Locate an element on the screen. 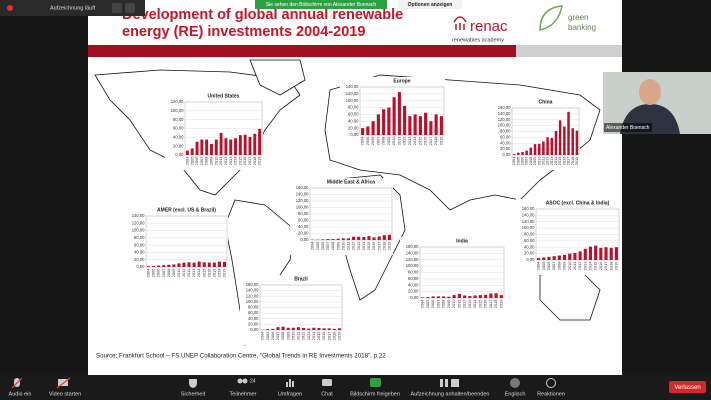  button-label: Bildschirm freigeben is located at coordinates (375, 394).